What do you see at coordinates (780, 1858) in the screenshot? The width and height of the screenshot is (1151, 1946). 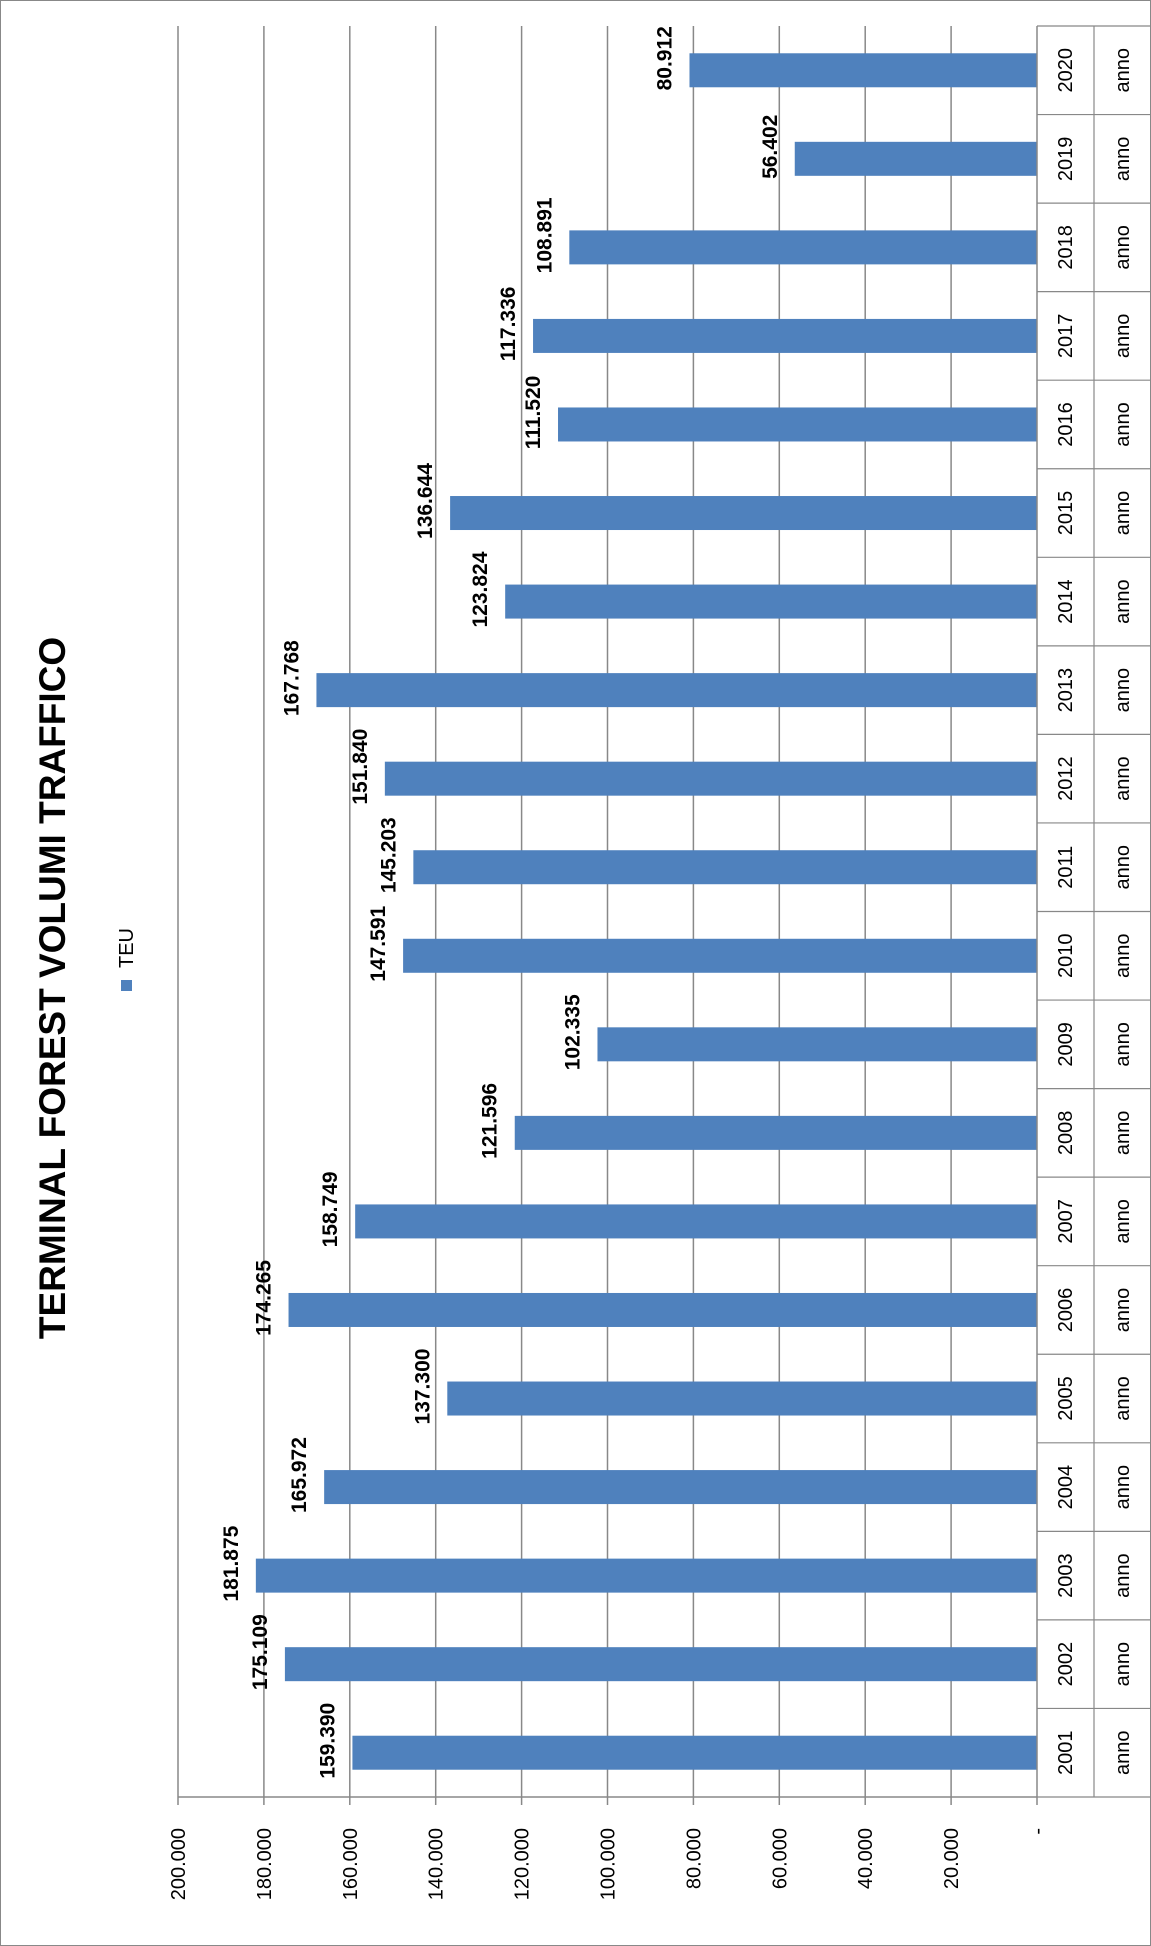 I see `y-tick-label: 60.000` at bounding box center [780, 1858].